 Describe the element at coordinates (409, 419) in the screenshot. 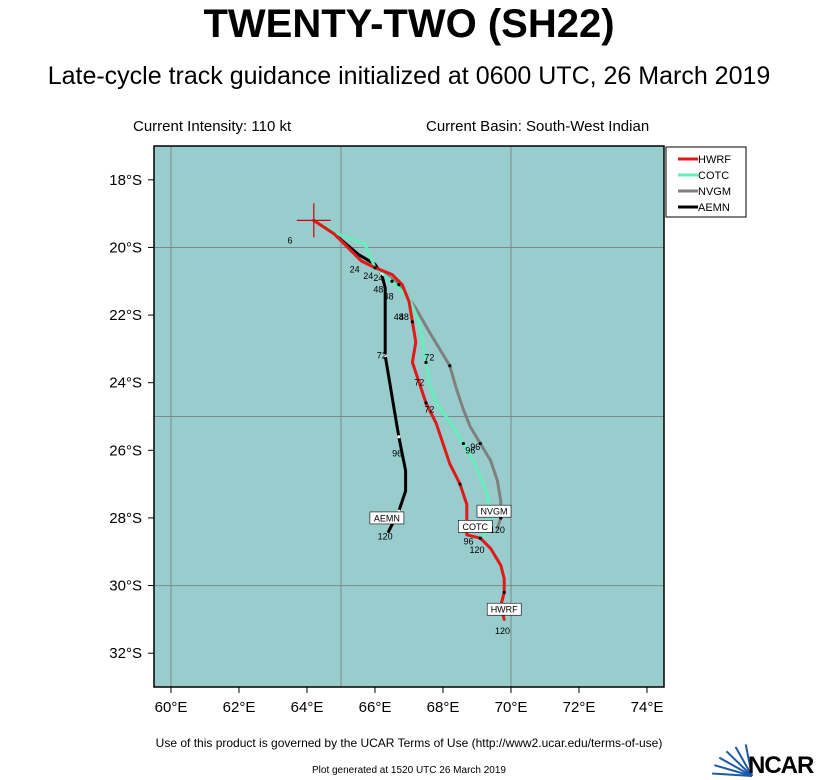

I see `track-hwrf` at that location.